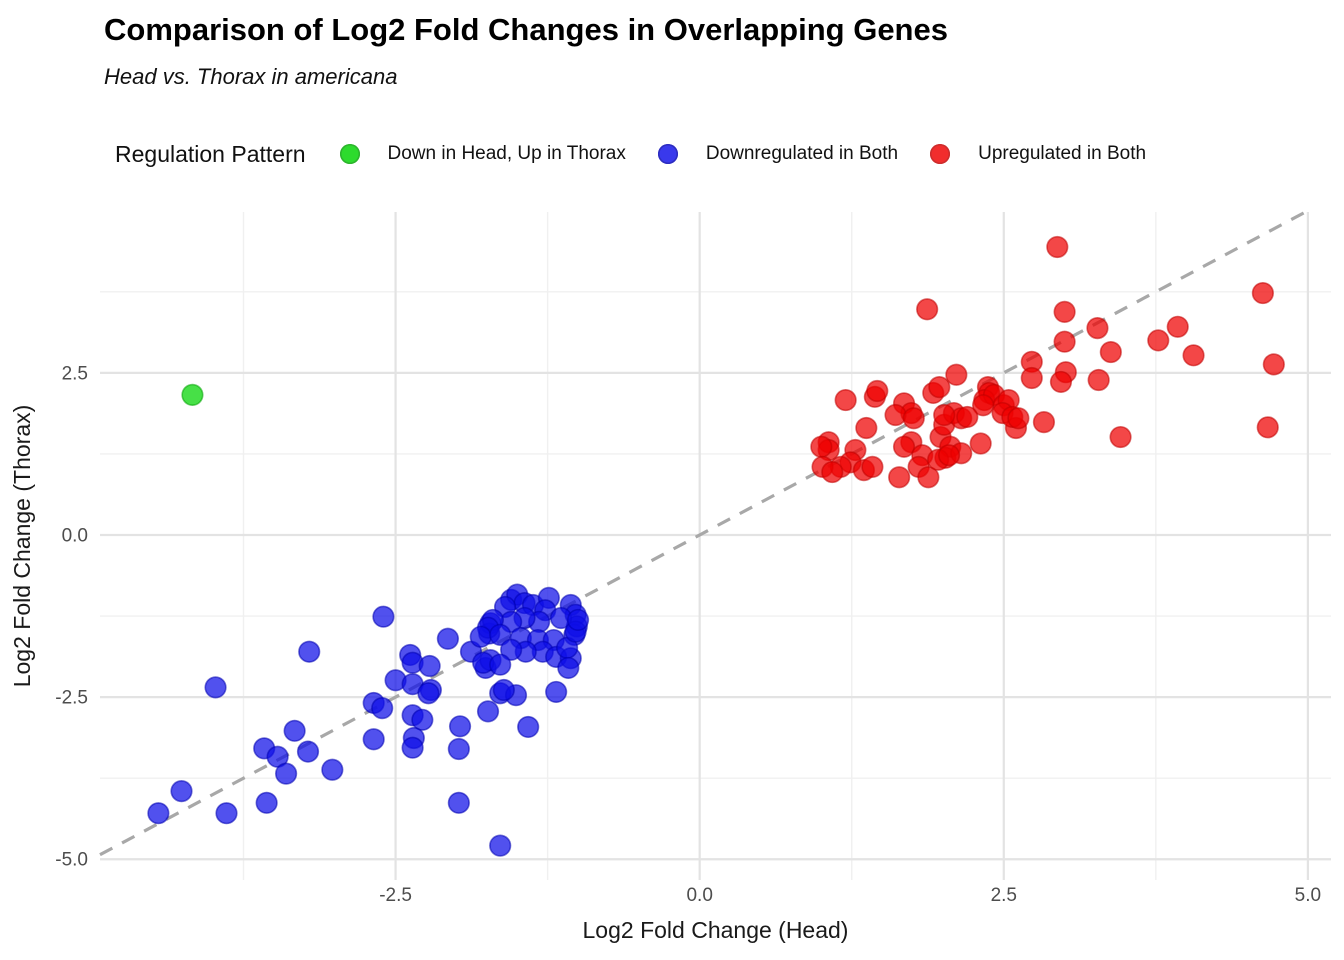 This screenshot has width=1344, height=960. Describe the element at coordinates (699, 895) in the screenshot. I see `x-tick-label: 0.0` at that location.